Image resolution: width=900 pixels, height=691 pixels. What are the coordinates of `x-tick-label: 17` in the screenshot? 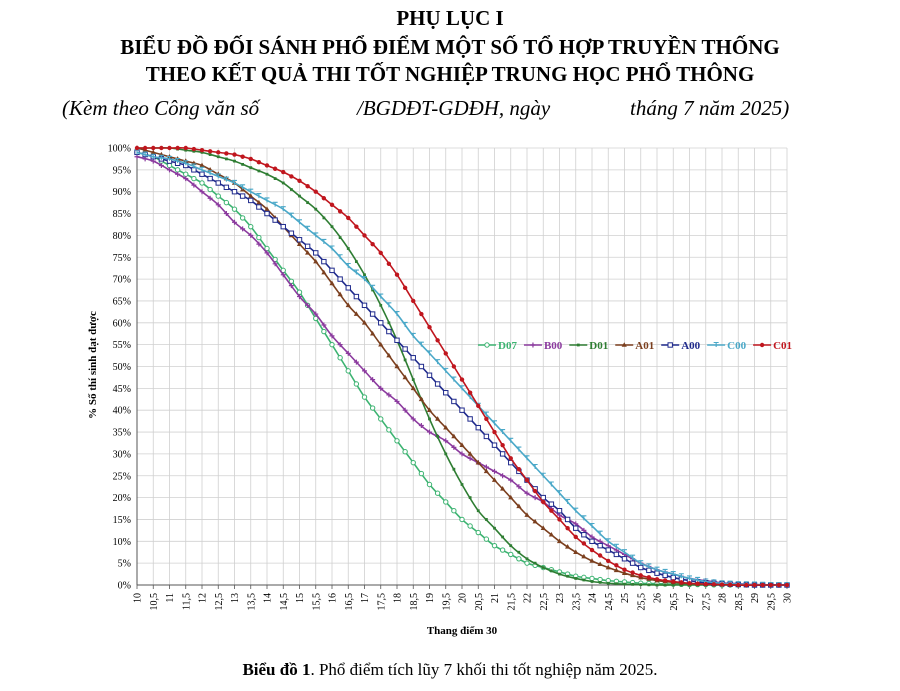 It's located at (365, 598).